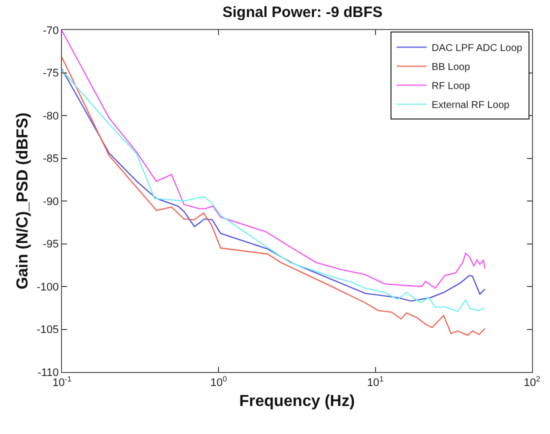  Describe the element at coordinates (23, 201) in the screenshot. I see `y-axis-title: Gain (N/C)_PSD (dBFS)` at that location.